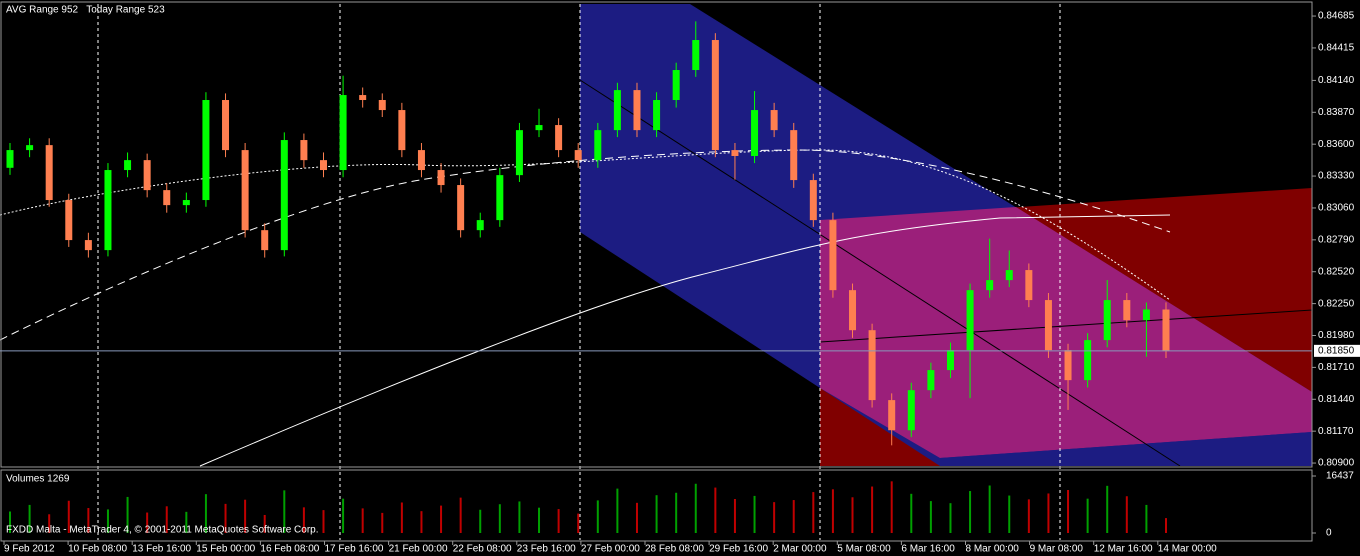 Image resolution: width=1360 pixels, height=556 pixels. What do you see at coordinates (1336, 335) in the screenshot?
I see `y-tick-label: 0.81980` at bounding box center [1336, 335].